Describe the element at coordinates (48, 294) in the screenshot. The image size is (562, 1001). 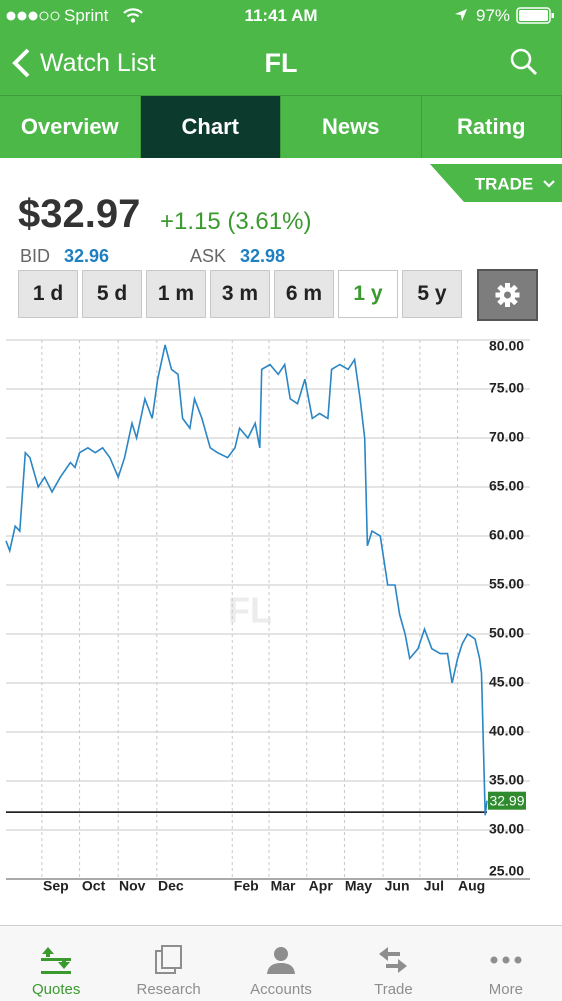
I see `range-button: 1 d` at that location.